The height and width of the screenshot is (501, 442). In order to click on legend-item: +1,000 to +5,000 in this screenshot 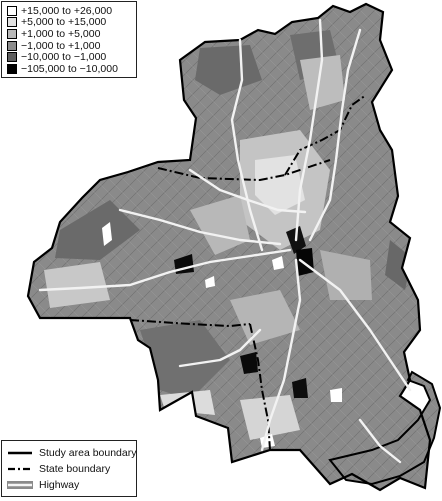, I will do `click(69, 34)`.